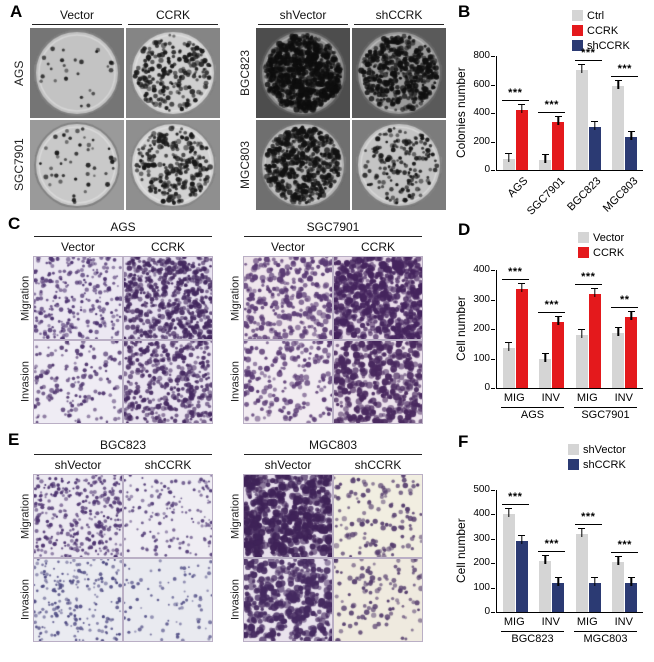 The height and width of the screenshot is (662, 654). What do you see at coordinates (609, 237) in the screenshot?
I see `legend-label: Vector` at bounding box center [609, 237].